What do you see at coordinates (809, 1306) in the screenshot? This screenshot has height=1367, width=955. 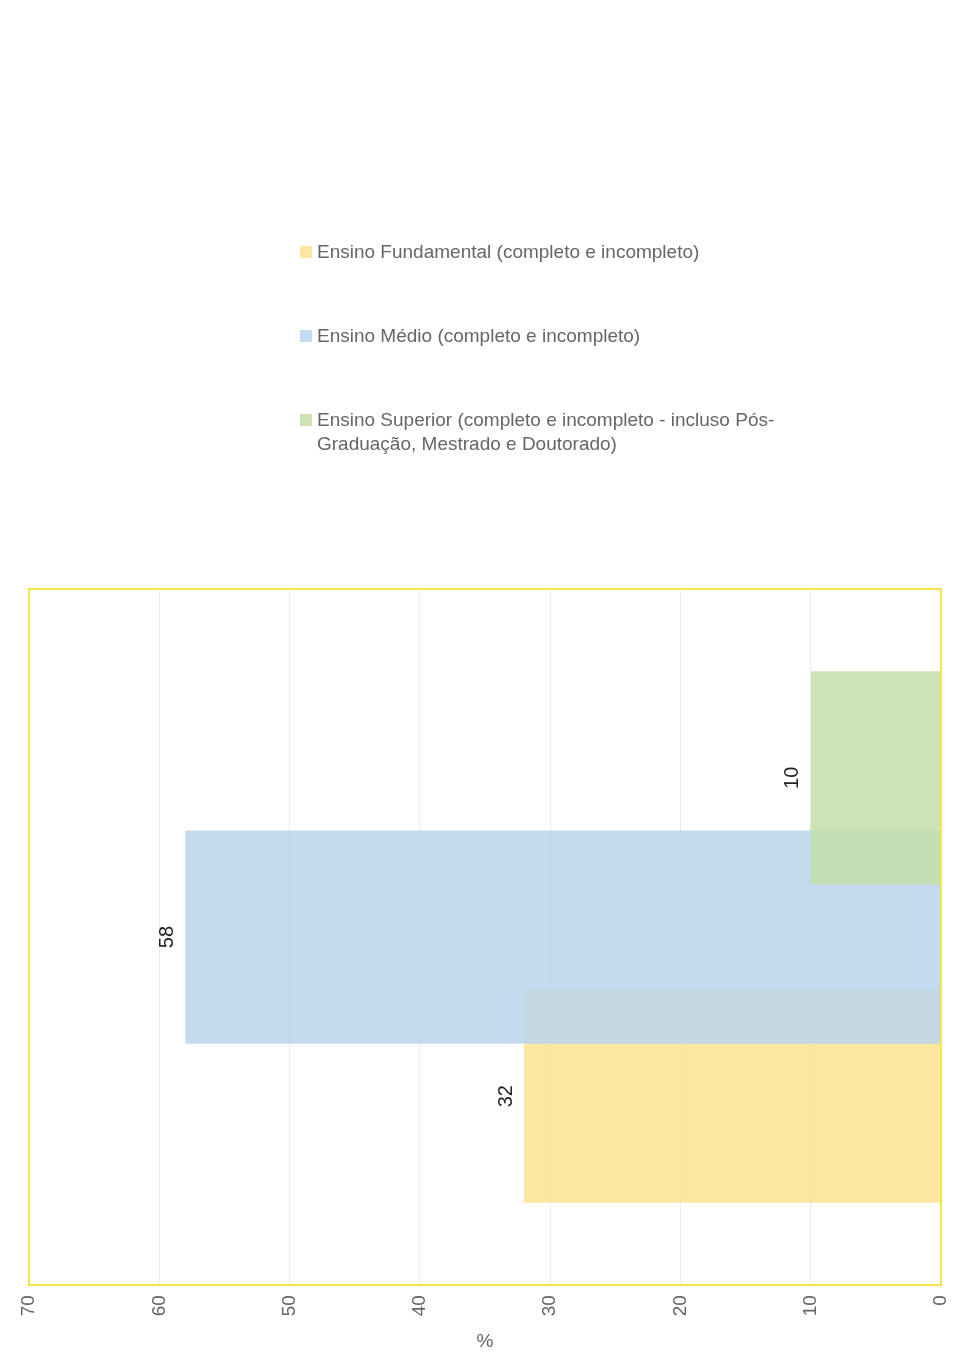 I see `x-tick-label: 10` at bounding box center [809, 1306].